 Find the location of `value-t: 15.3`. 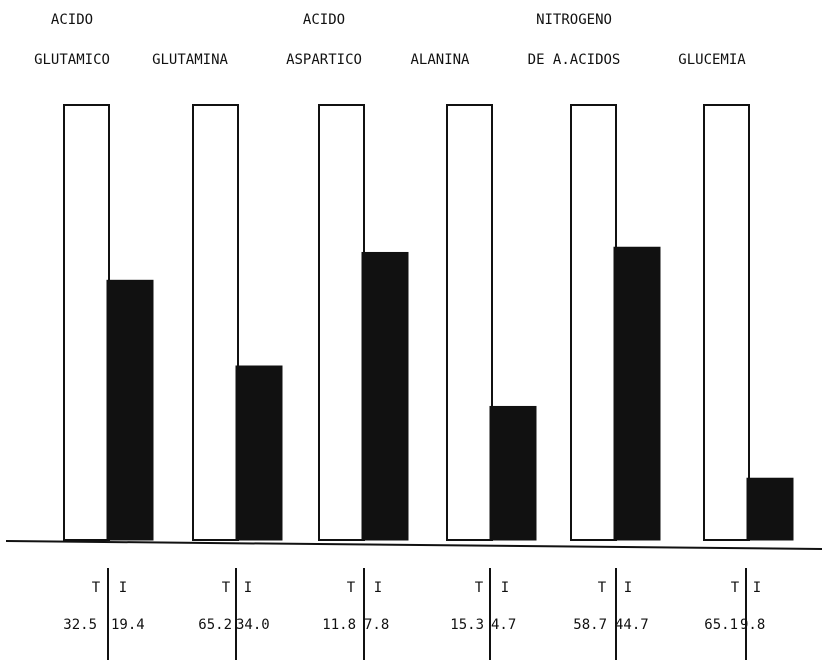

value-t: 15.3 is located at coordinates (467, 625).